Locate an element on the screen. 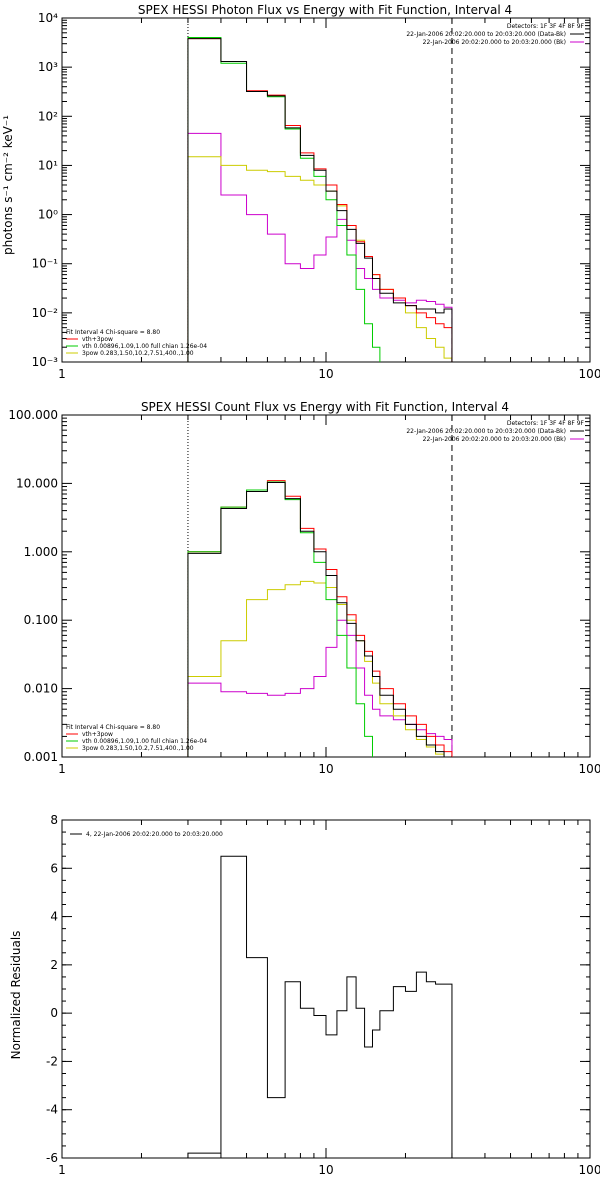  photon-ytick-label: 10³ is located at coordinates (48, 67).